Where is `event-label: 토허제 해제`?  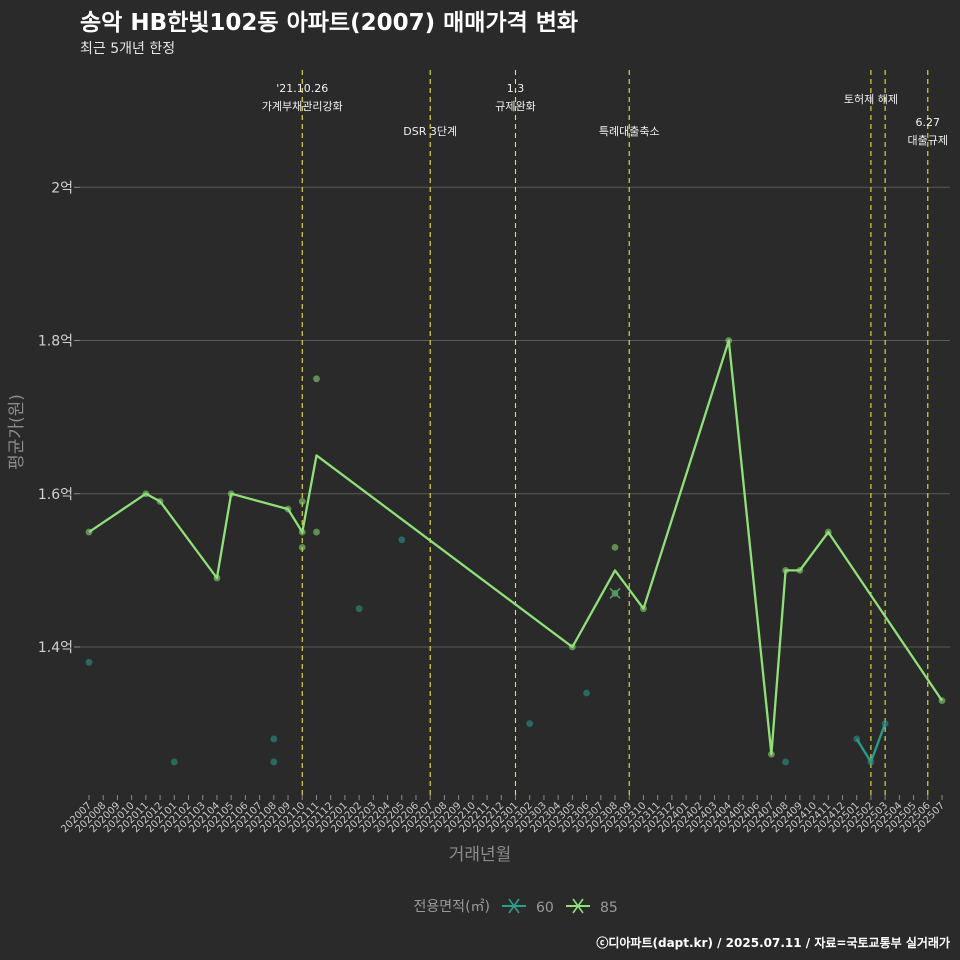
event-label: 토허제 해제 is located at coordinates (871, 99).